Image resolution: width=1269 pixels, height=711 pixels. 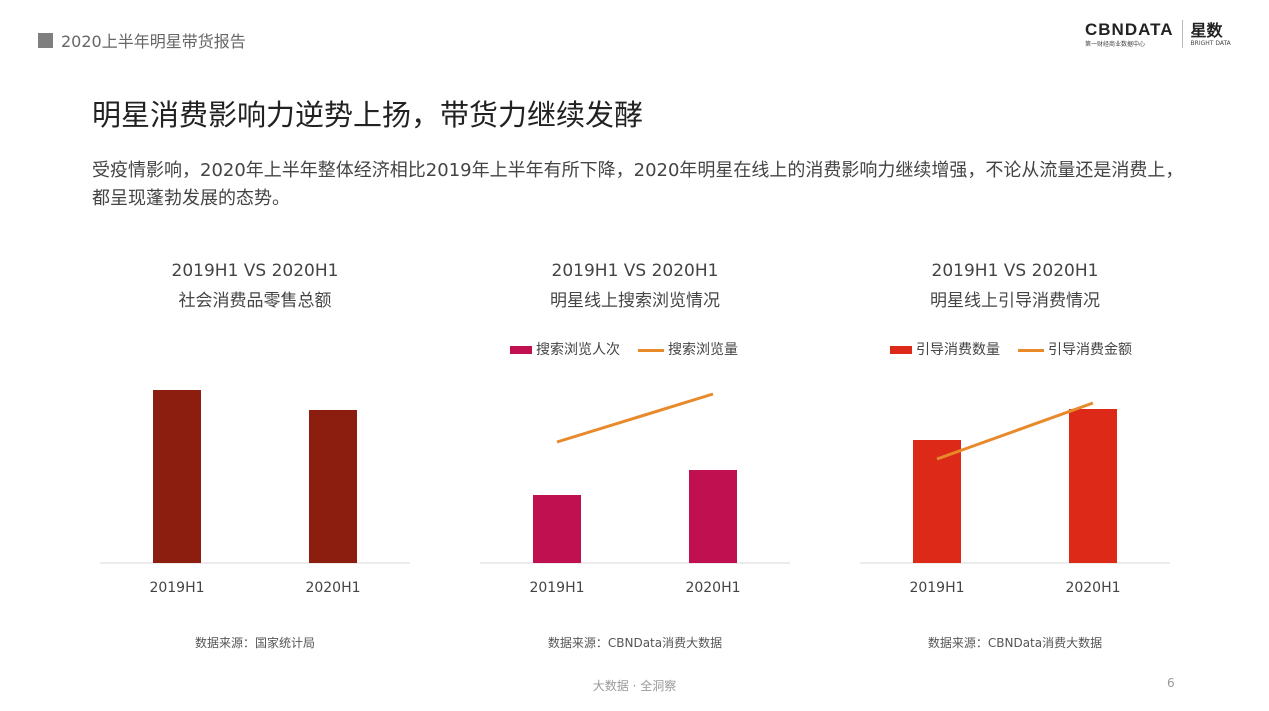 What do you see at coordinates (1090, 350) in the screenshot?
I see `legend-label: 引导消费金额` at bounding box center [1090, 350].